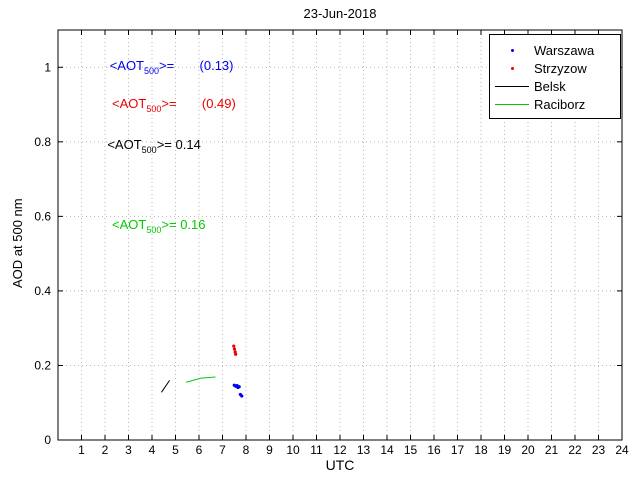 Image resolution: width=640 pixels, height=480 pixels. I want to click on y-tick-label: 0.6, so click(42, 216).